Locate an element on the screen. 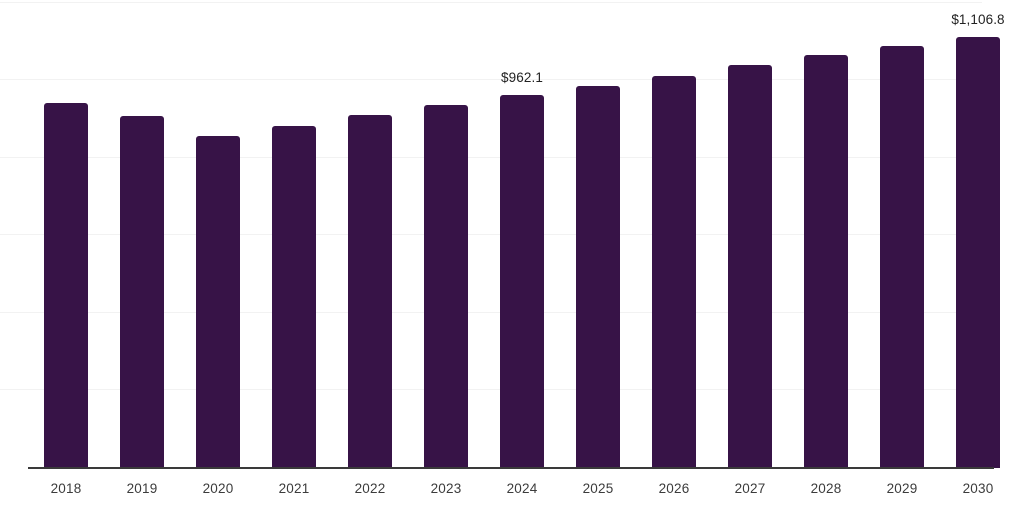  x-axis-tick-label: 2025 is located at coordinates (598, 488).